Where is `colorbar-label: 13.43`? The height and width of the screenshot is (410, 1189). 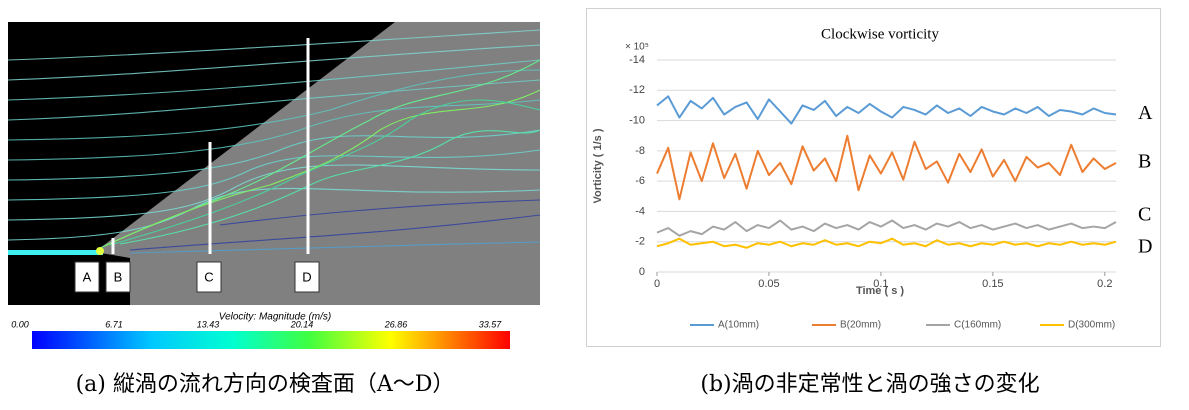
colorbar-label: 13.43 is located at coordinates (208, 324).